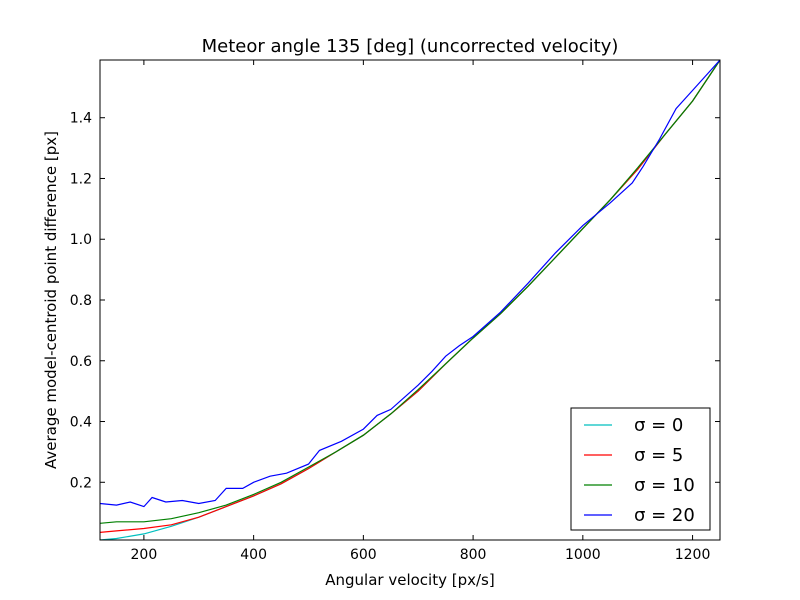 The height and width of the screenshot is (600, 800). Describe the element at coordinates (693, 555) in the screenshot. I see `x-tick-label: 1200` at that location.